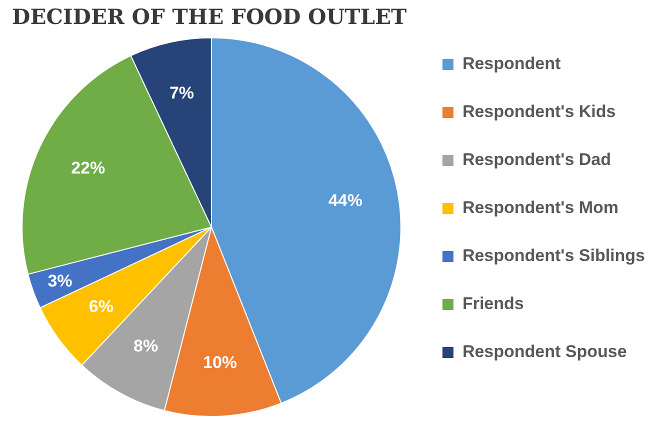 The width and height of the screenshot is (665, 421). What do you see at coordinates (493, 304) in the screenshot?
I see `legend-label: Friends` at bounding box center [493, 304].